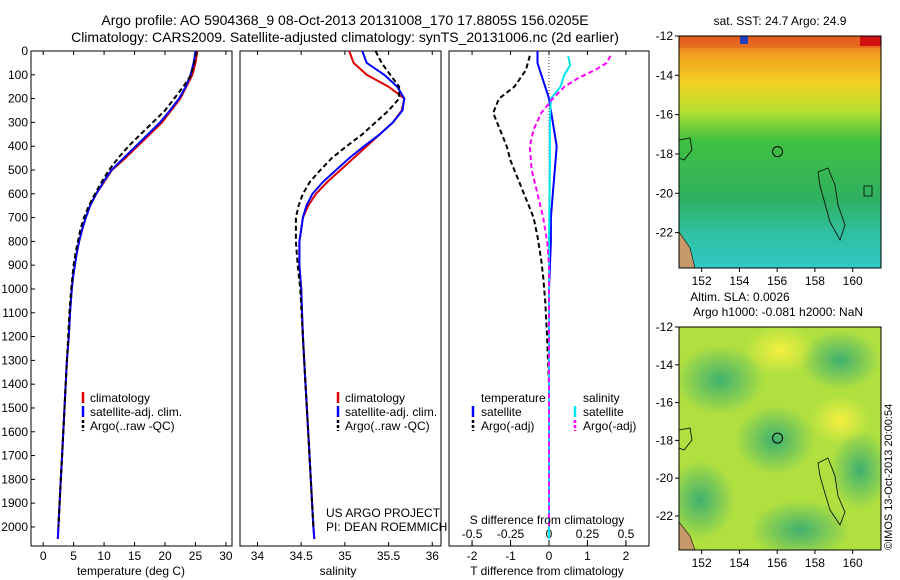 This screenshot has height=580, width=900. I want to click on x-tick-label: 36, so click(433, 556).